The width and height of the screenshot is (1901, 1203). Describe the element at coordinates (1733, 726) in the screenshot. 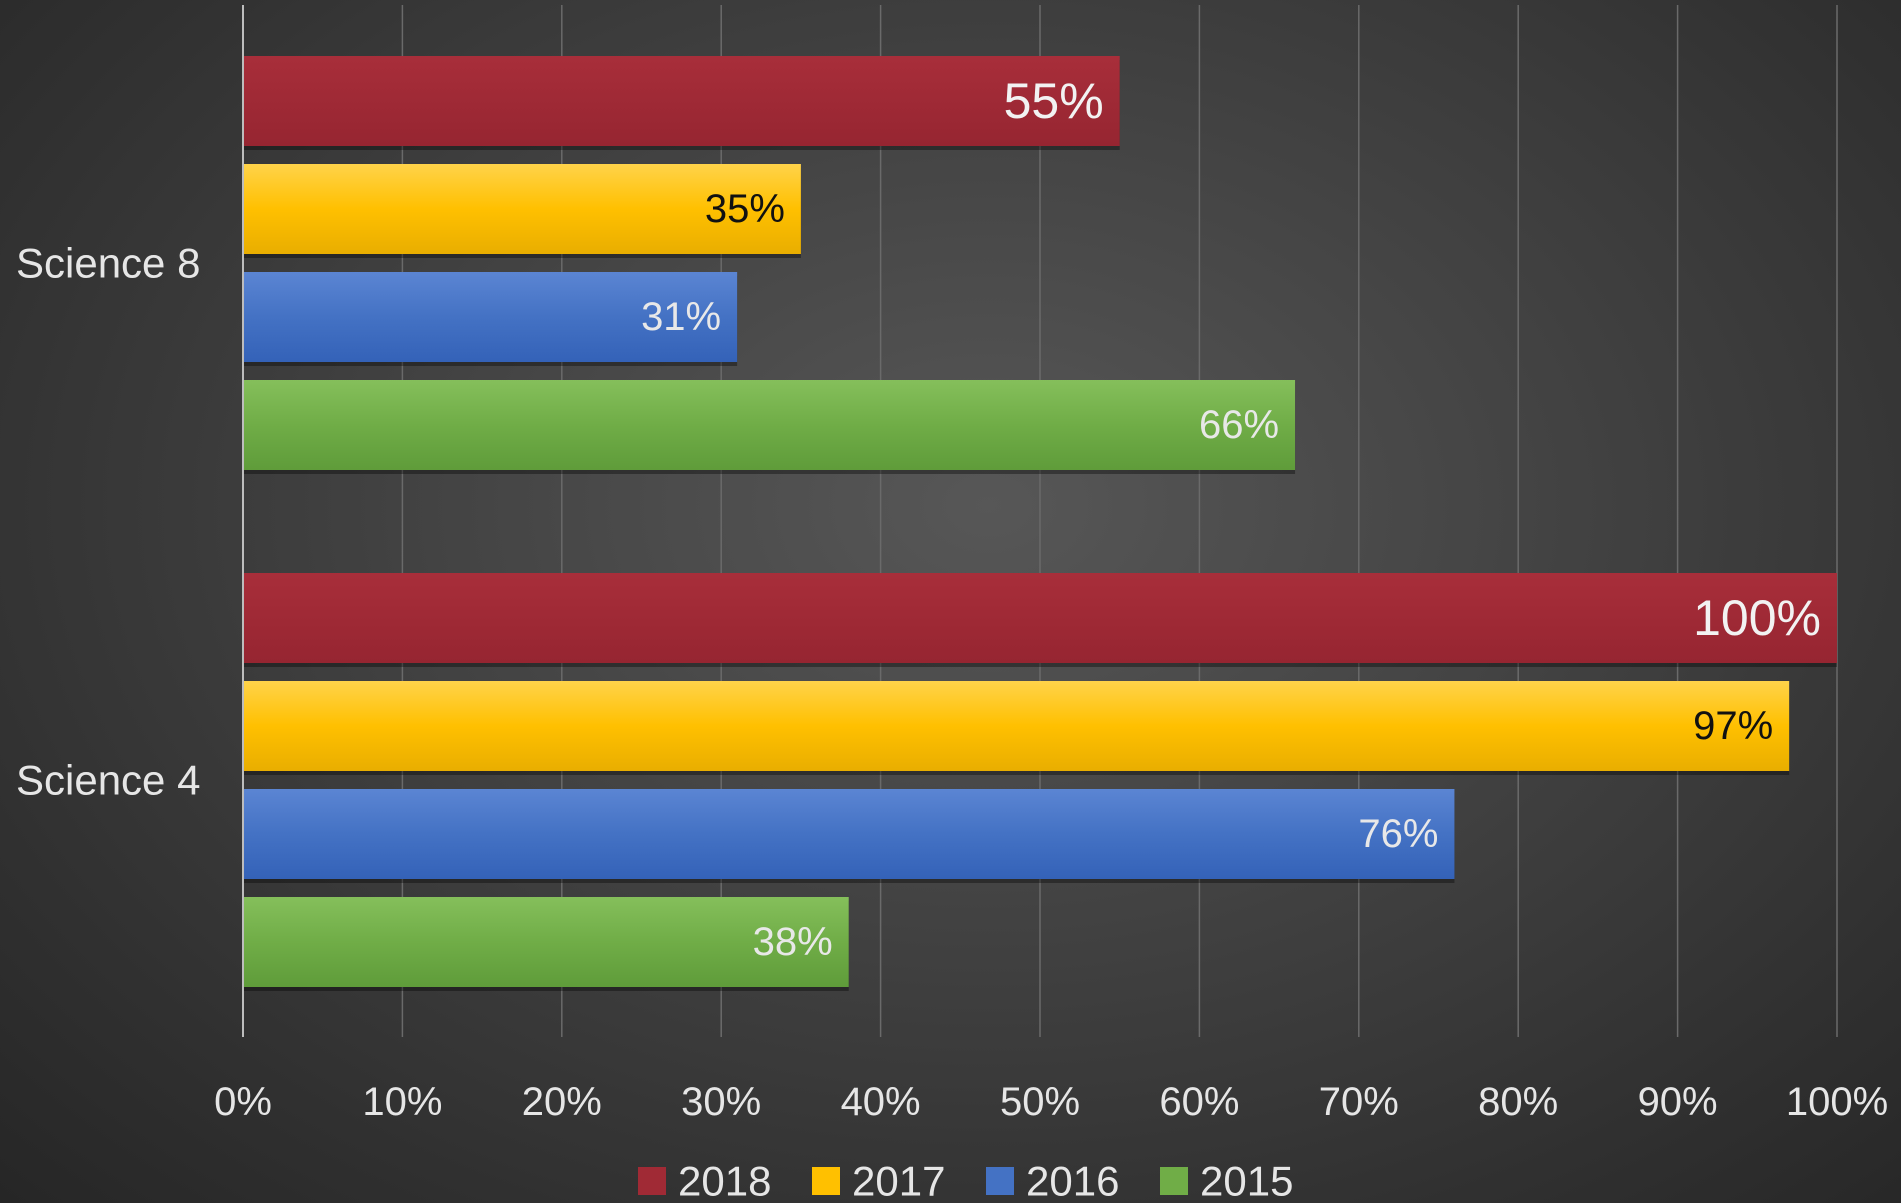

I see `data-label: 97%` at that location.